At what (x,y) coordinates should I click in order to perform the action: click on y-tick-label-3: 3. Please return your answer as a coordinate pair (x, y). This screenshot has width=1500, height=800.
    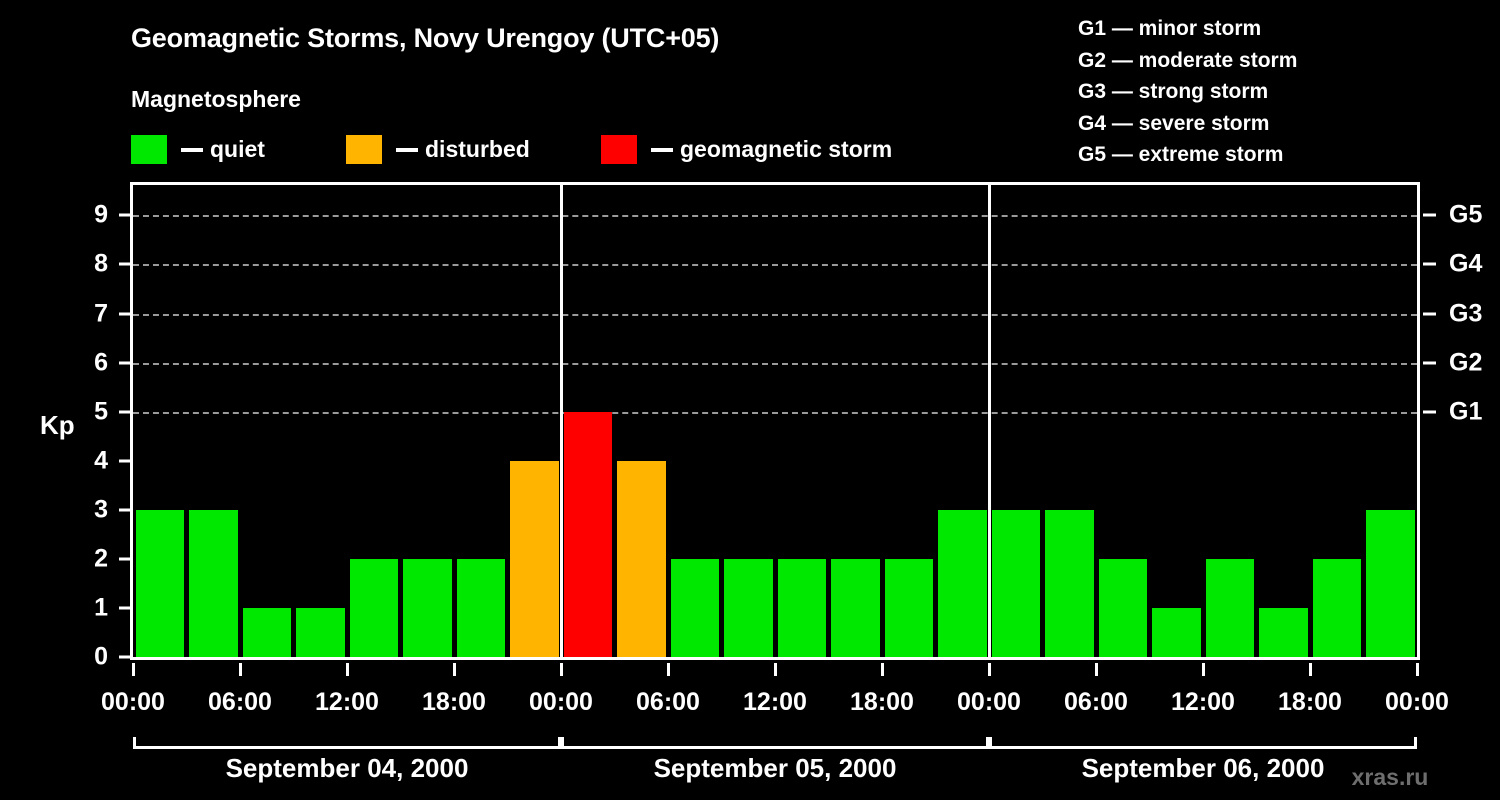
    Looking at the image, I should click on (101, 509).